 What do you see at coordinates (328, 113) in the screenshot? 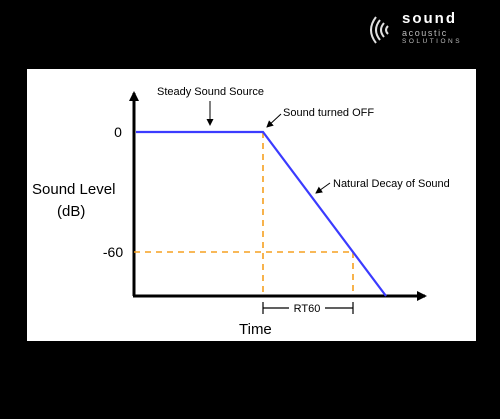
I see `annotation-sound-off: Sound turned OFF` at bounding box center [328, 113].